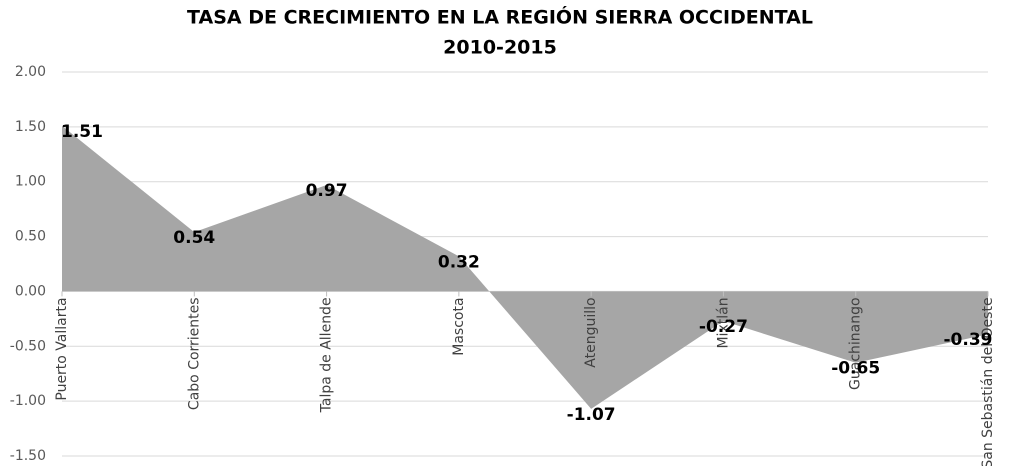  What do you see at coordinates (856, 343) in the screenshot?
I see `x-tick-label: Guachinango` at bounding box center [856, 343].